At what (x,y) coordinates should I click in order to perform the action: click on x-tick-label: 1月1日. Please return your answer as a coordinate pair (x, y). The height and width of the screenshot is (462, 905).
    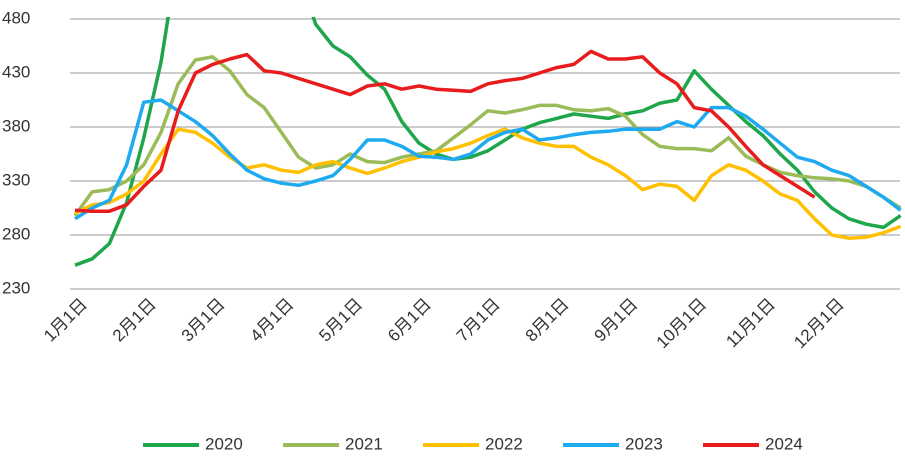
    Looking at the image, I should click on (65, 320).